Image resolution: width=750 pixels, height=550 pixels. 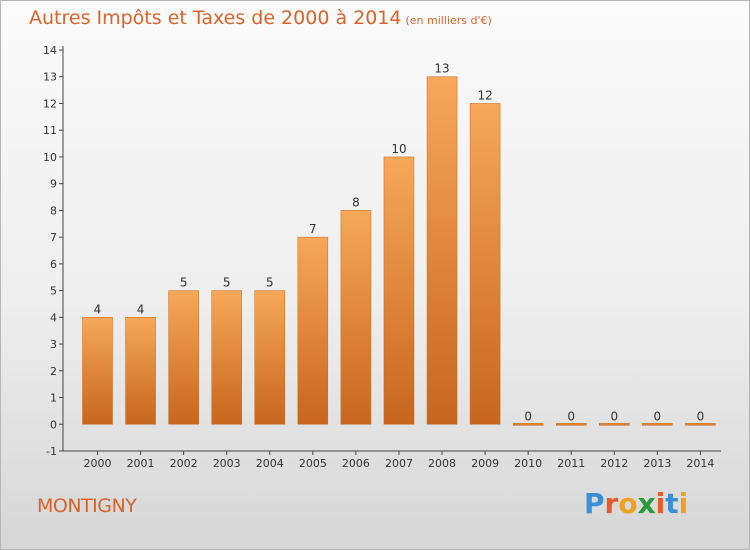 What do you see at coordinates (399, 463) in the screenshot?
I see `x-tick-label: 2007` at bounding box center [399, 463].